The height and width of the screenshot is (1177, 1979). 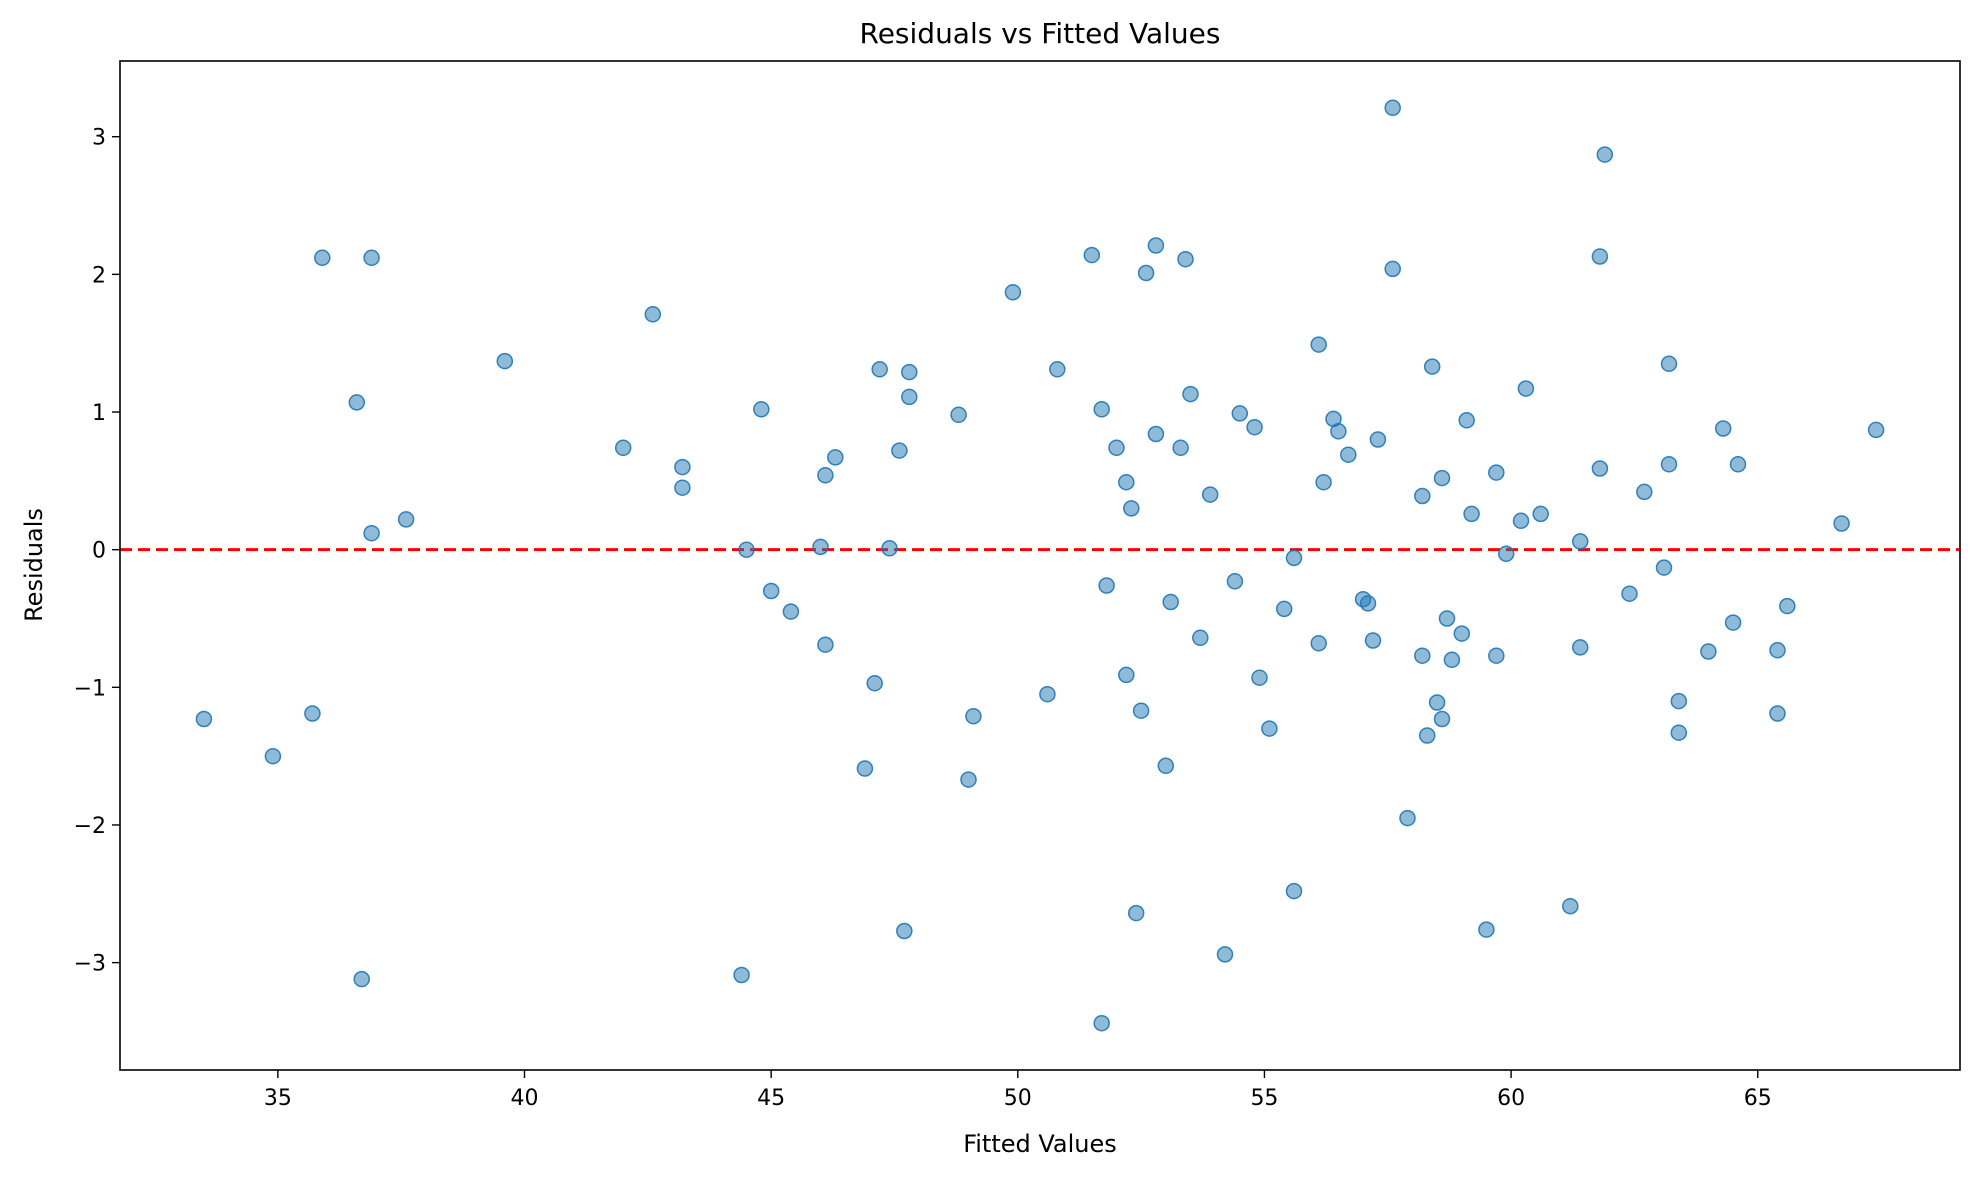 What do you see at coordinates (90, 688) in the screenshot?
I see `y-tick-label: −1` at bounding box center [90, 688].